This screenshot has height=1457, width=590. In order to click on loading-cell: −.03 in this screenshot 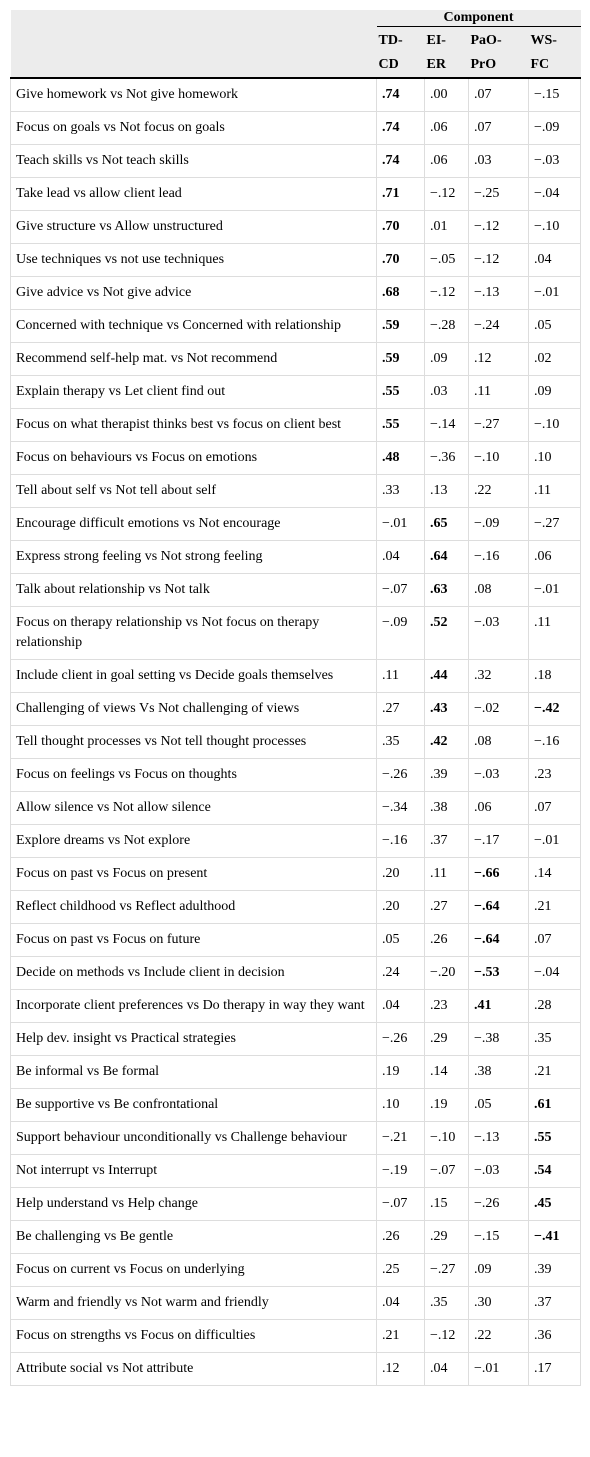, I will do `click(555, 161)`.